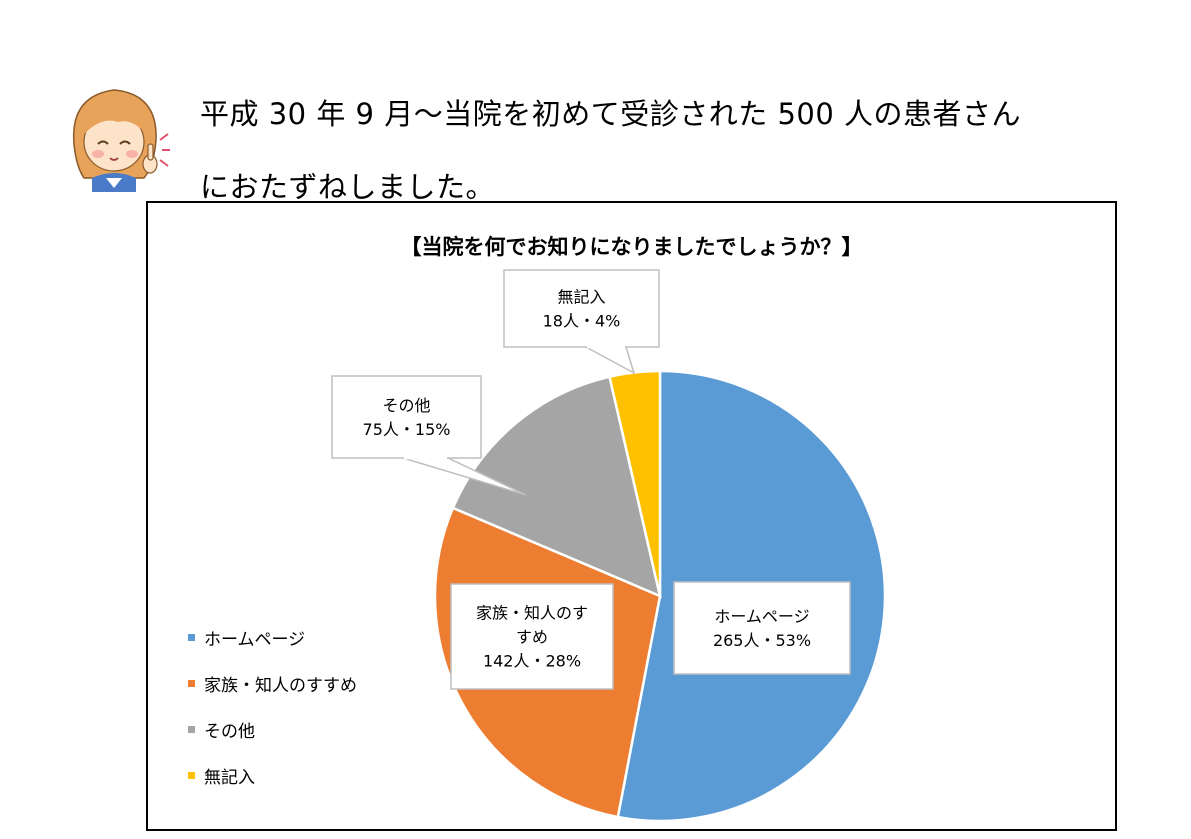 This screenshot has width=1191, height=839. Describe the element at coordinates (556, 487) in the screenshot. I see `pie-slice-other` at that location.